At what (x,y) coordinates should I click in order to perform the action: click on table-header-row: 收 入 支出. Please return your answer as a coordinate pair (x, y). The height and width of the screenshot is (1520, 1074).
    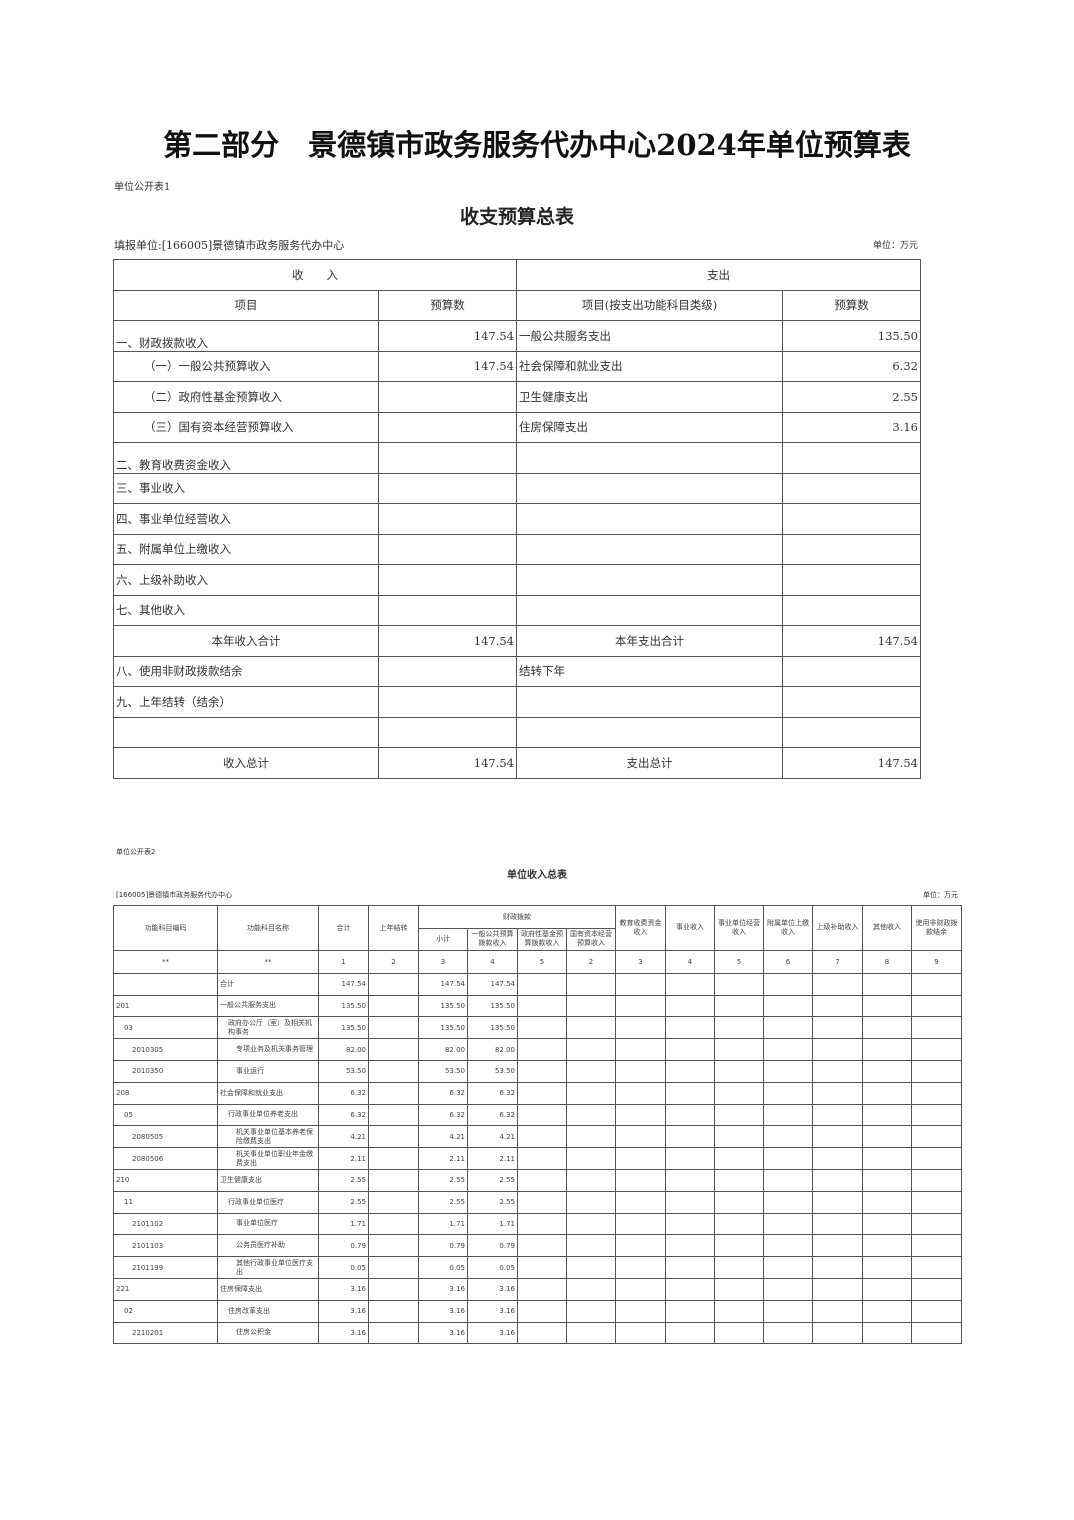
    Looking at the image, I should click on (517, 275).